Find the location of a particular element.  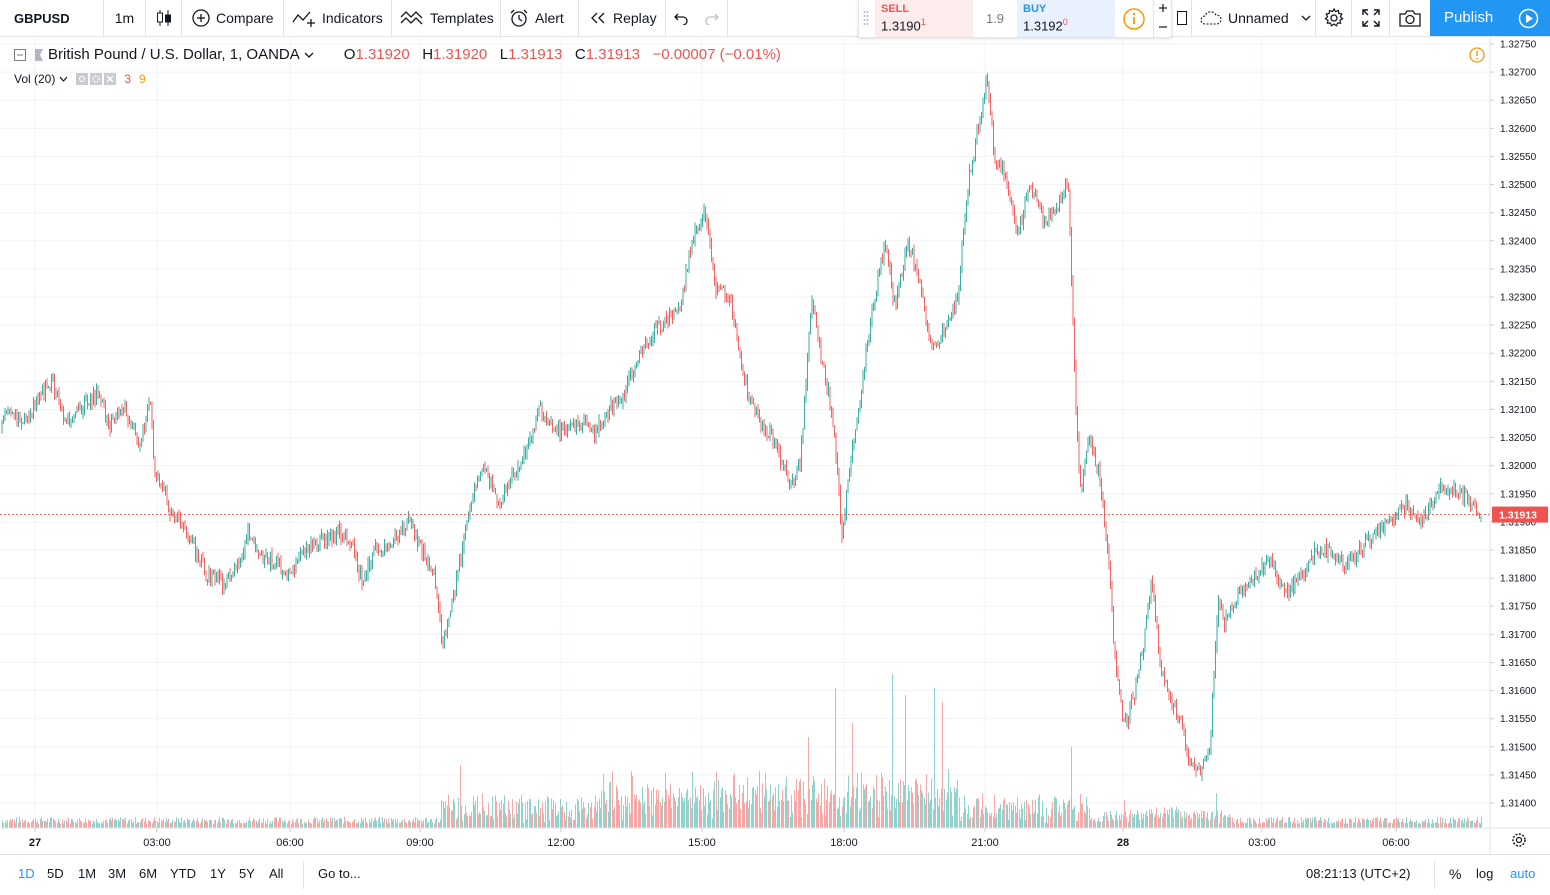

range-6m: 6M is located at coordinates (148, 873).